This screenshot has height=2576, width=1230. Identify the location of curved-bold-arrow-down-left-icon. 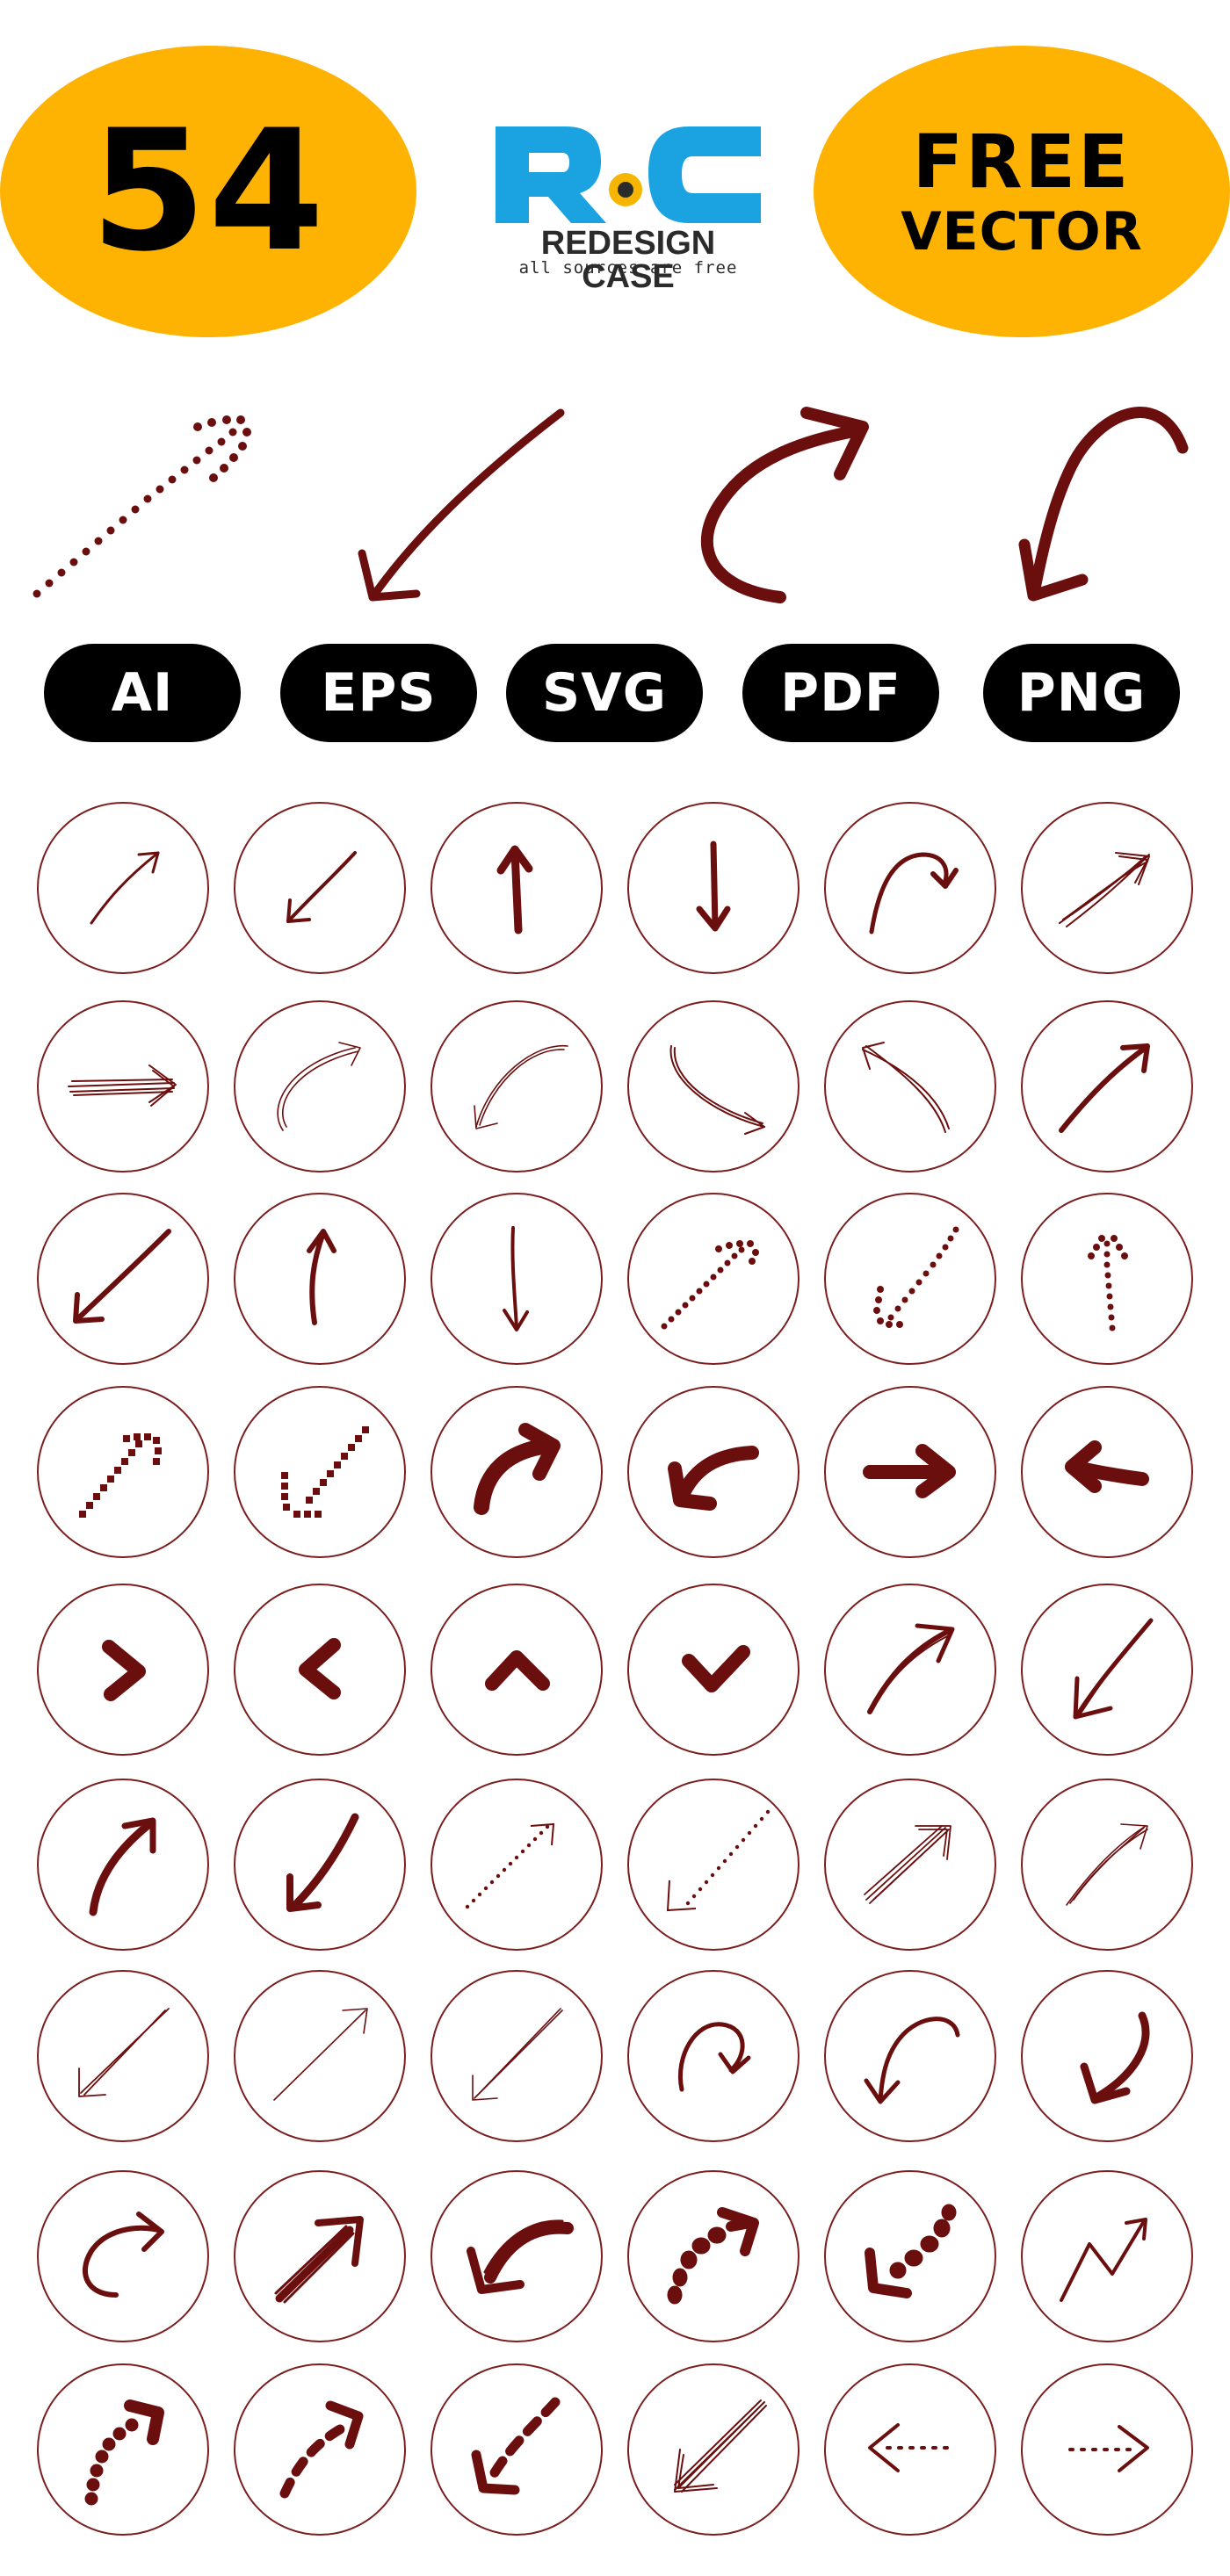
(1107, 2056).